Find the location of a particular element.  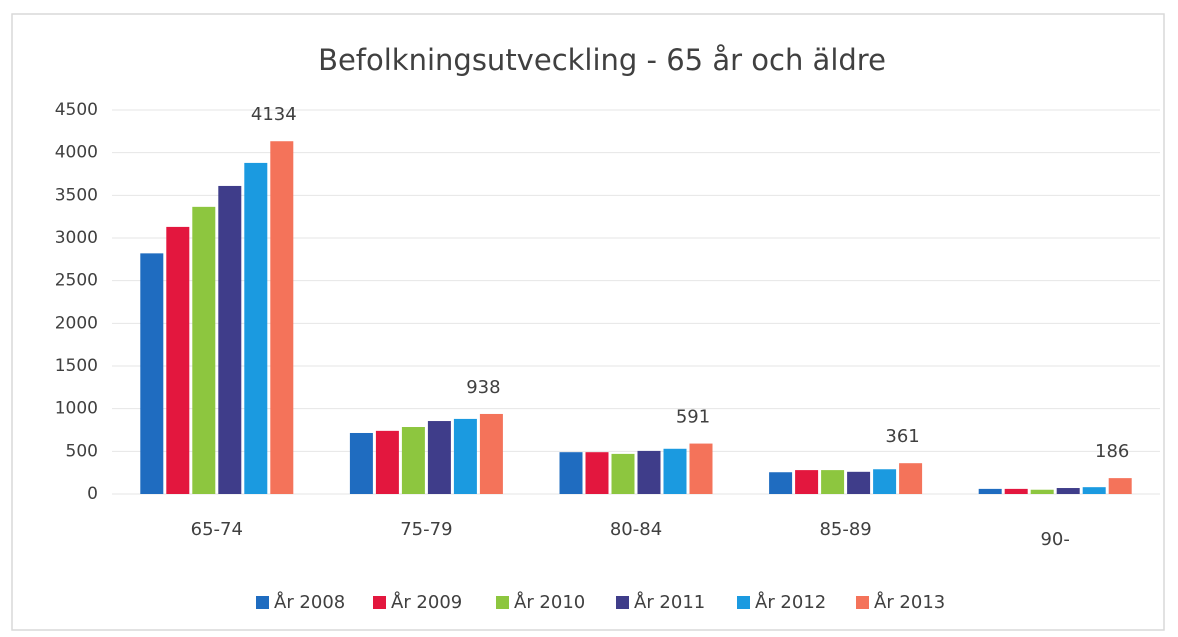

y-tick-label: 0 is located at coordinates (92, 494).